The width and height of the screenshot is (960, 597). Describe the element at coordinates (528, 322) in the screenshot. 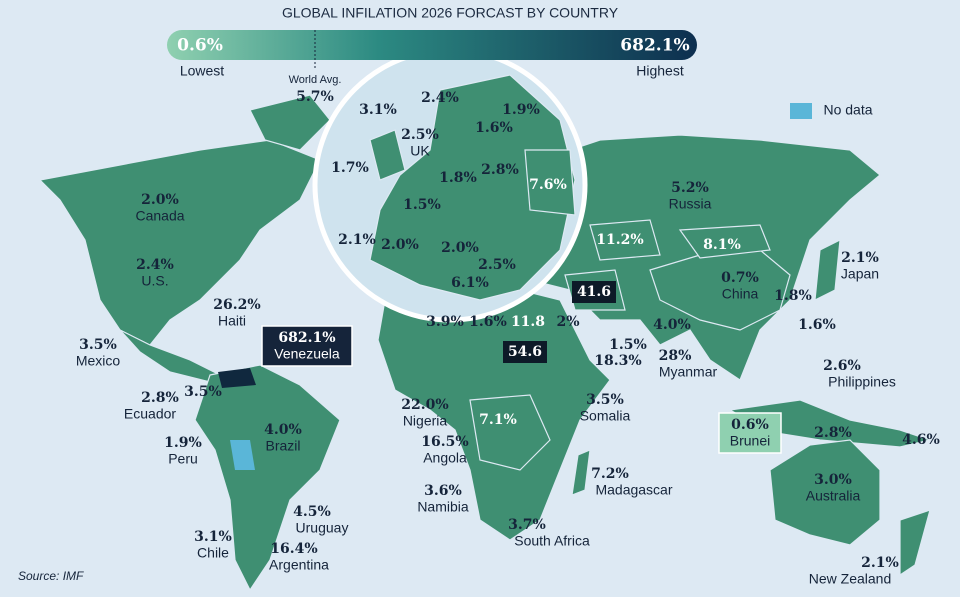

I see `value-label: 11.8` at that location.